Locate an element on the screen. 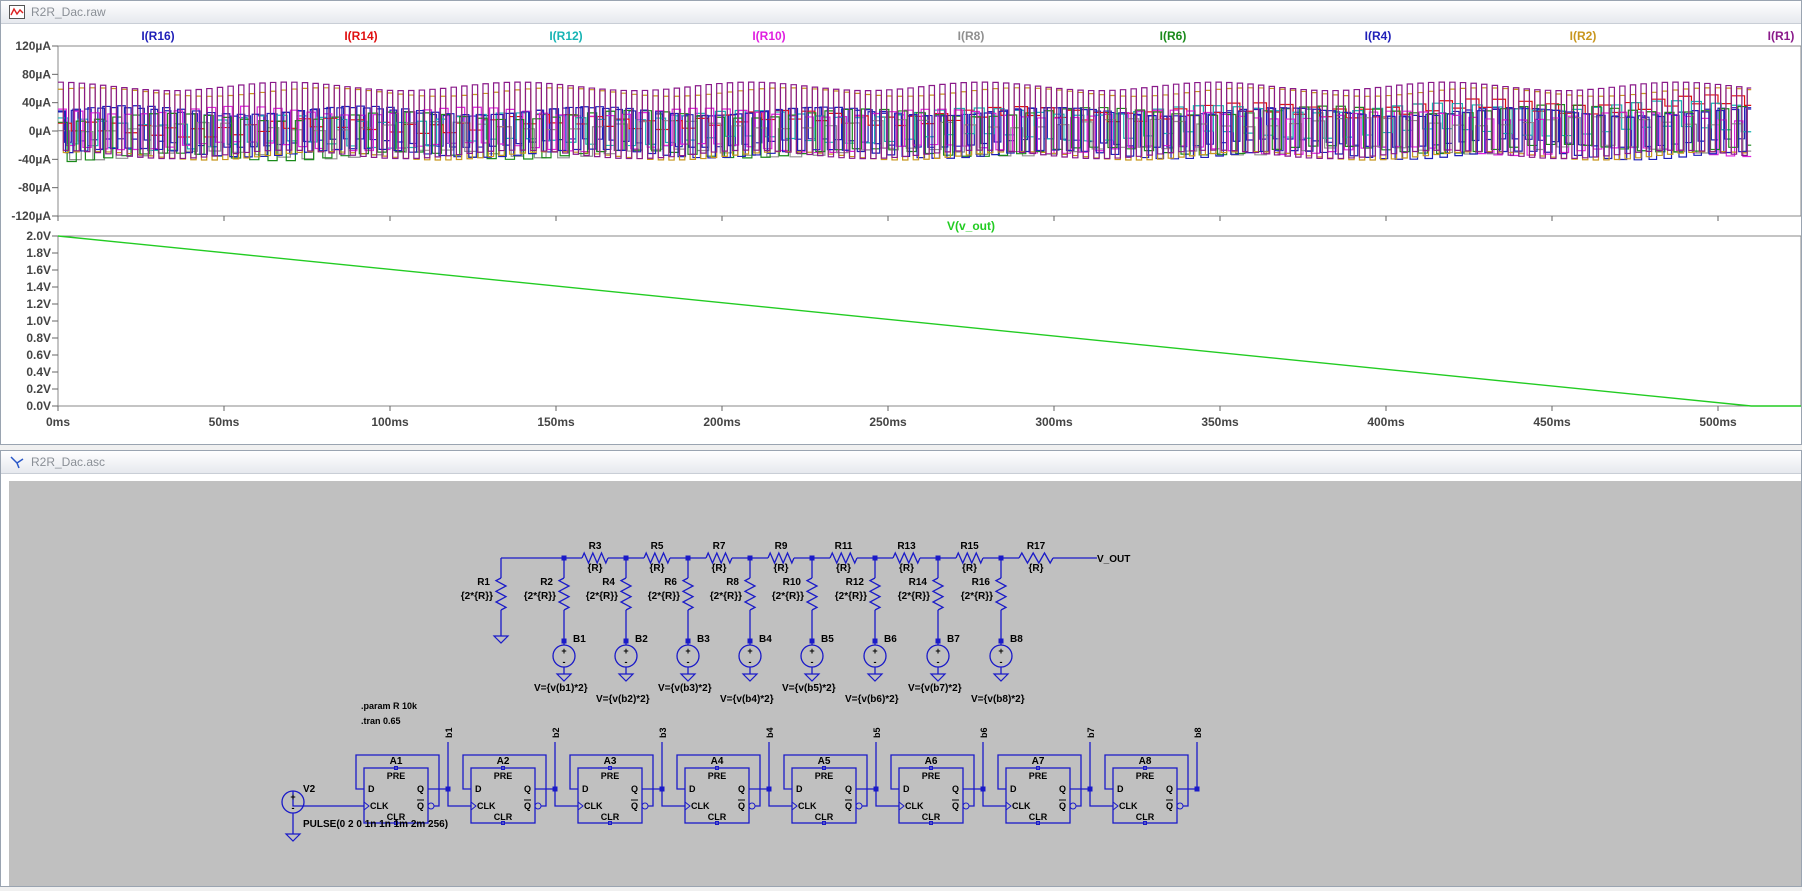 The image size is (1802, 891). vout-net-label: V_OUT is located at coordinates (1113, 559).